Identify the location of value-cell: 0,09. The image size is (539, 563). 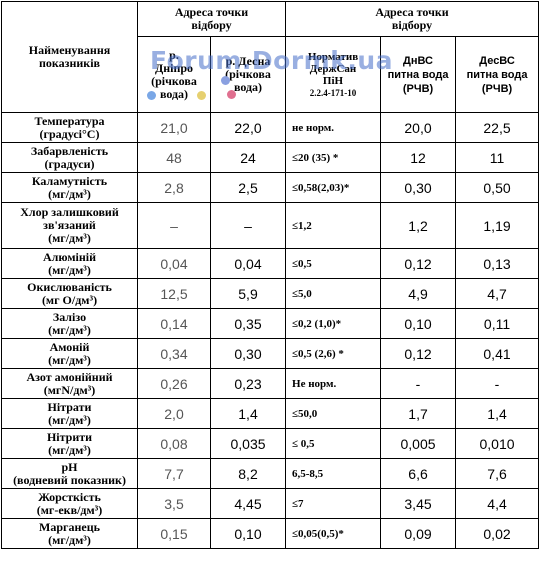
(418, 533).